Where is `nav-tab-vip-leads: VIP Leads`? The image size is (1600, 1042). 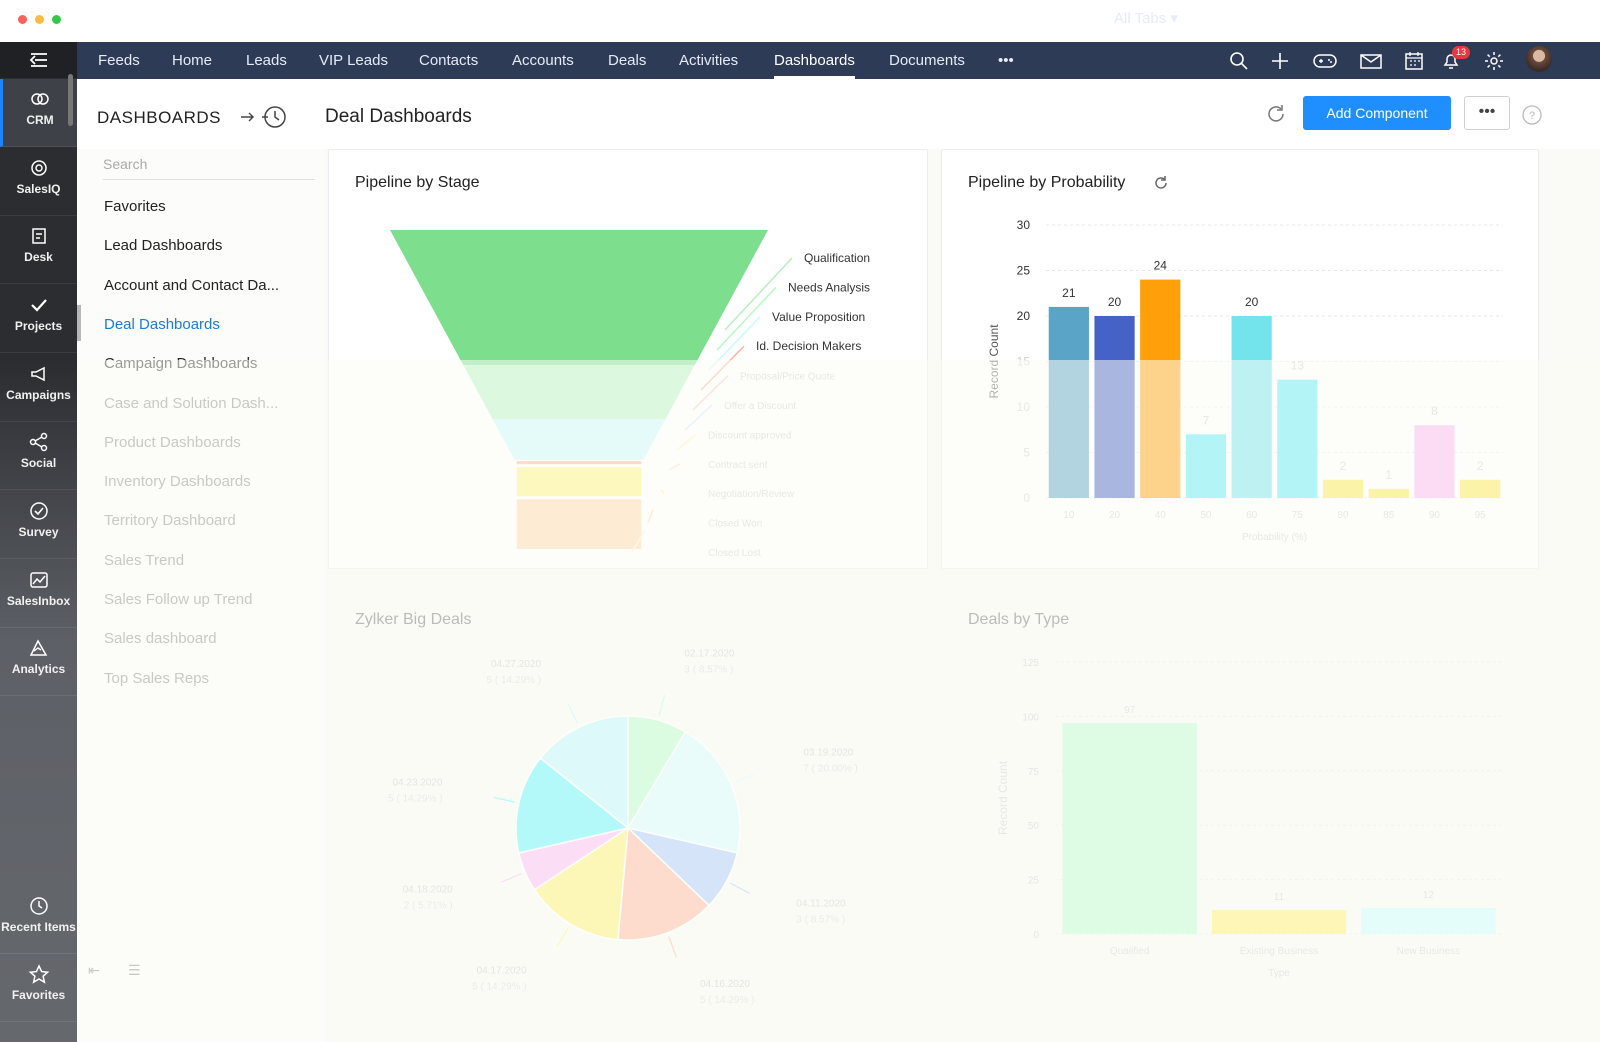 nav-tab-vip-leads: VIP Leads is located at coordinates (353, 60).